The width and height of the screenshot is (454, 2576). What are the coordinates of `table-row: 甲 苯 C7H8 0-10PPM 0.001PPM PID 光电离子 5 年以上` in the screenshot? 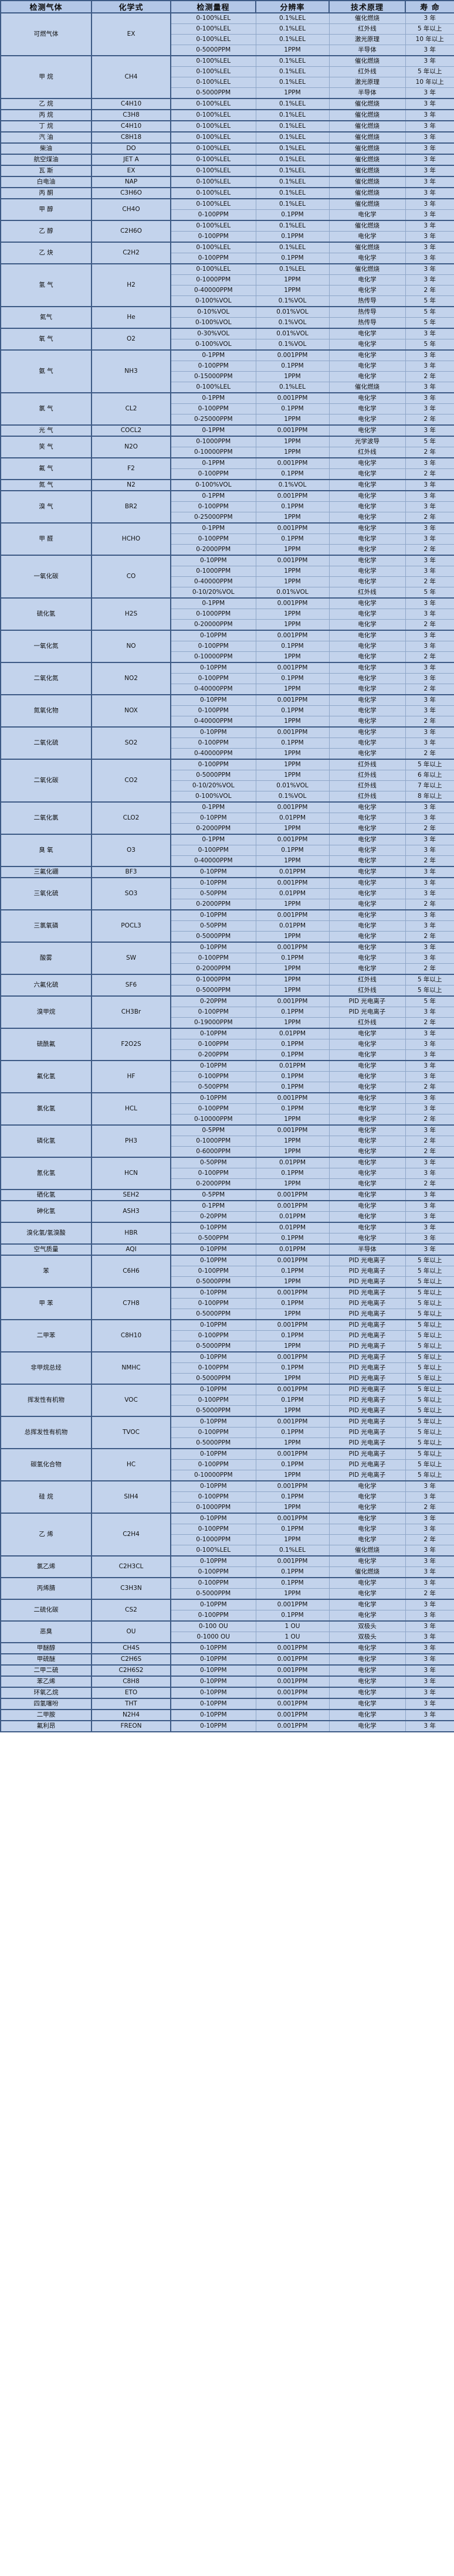 It's located at (227, 1304).